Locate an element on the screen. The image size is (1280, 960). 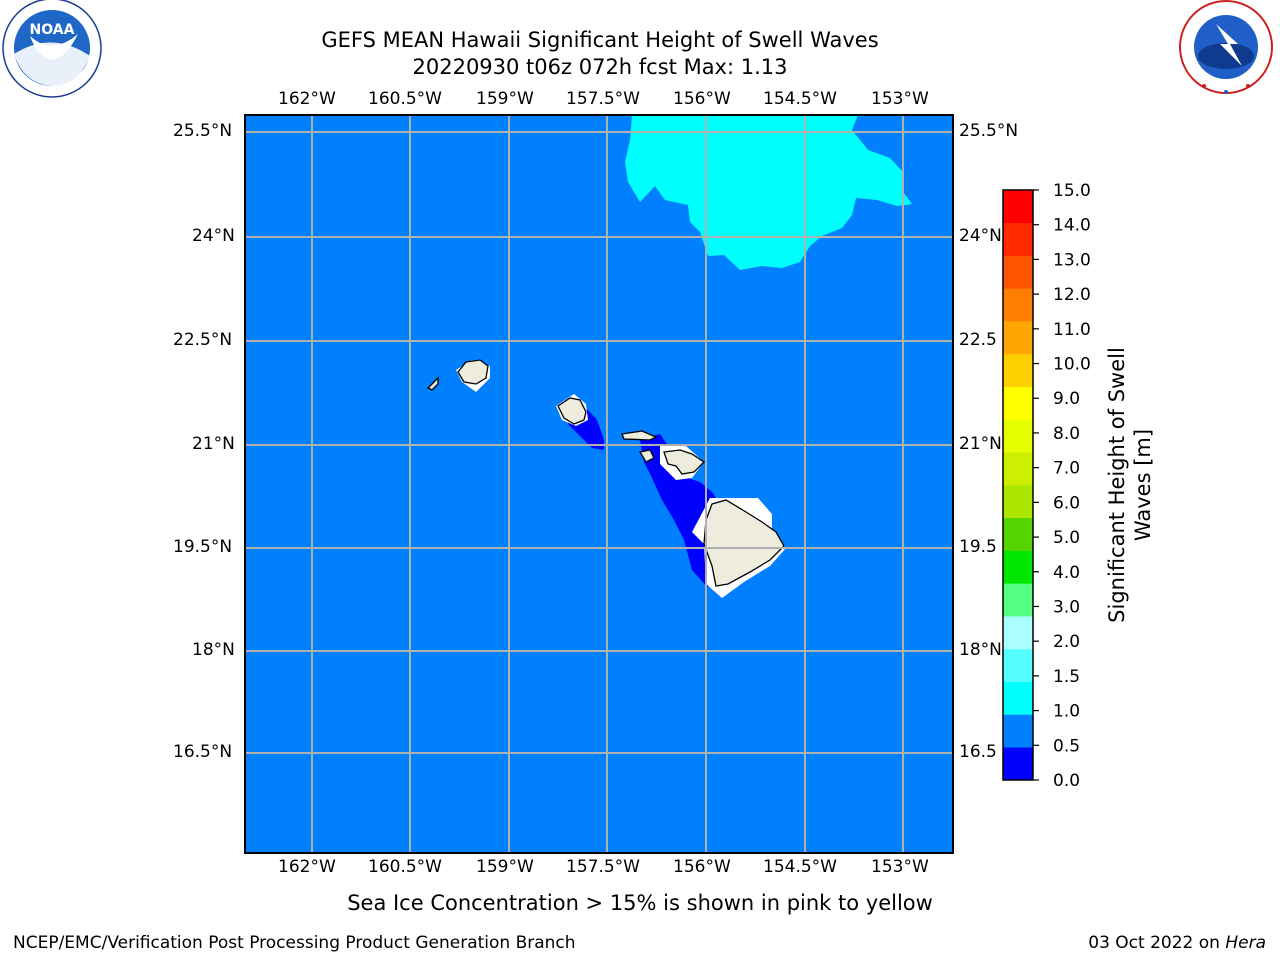
lat-tick-right: 25.5°N is located at coordinates (989, 131).